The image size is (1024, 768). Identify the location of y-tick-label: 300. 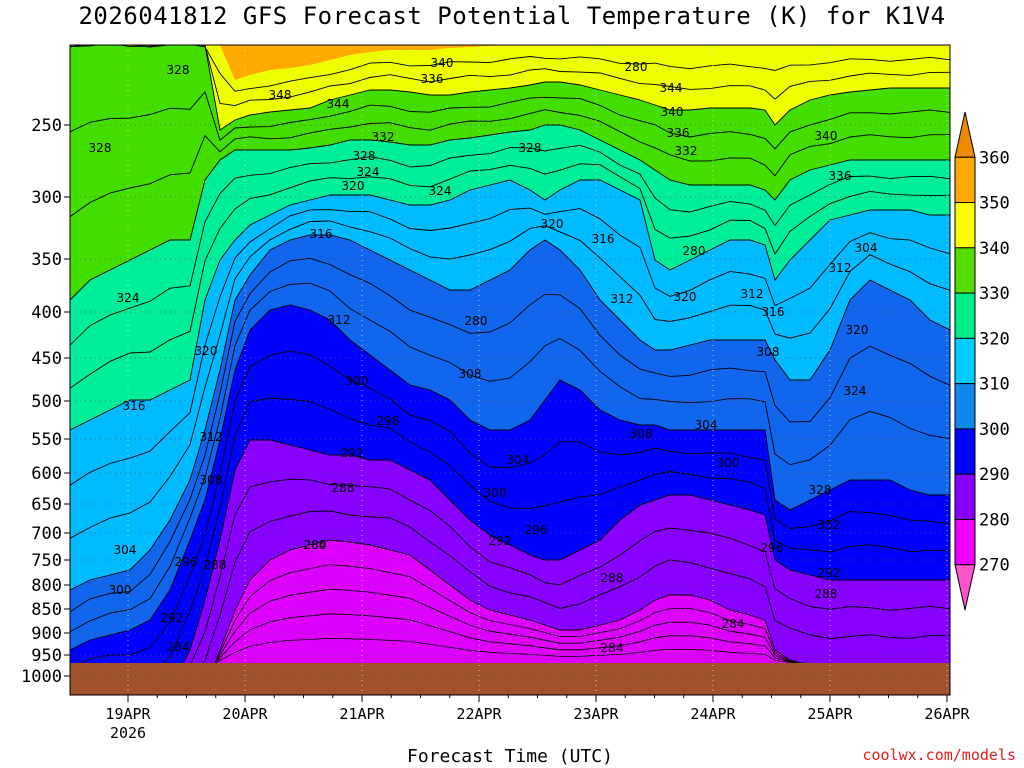
(46, 198).